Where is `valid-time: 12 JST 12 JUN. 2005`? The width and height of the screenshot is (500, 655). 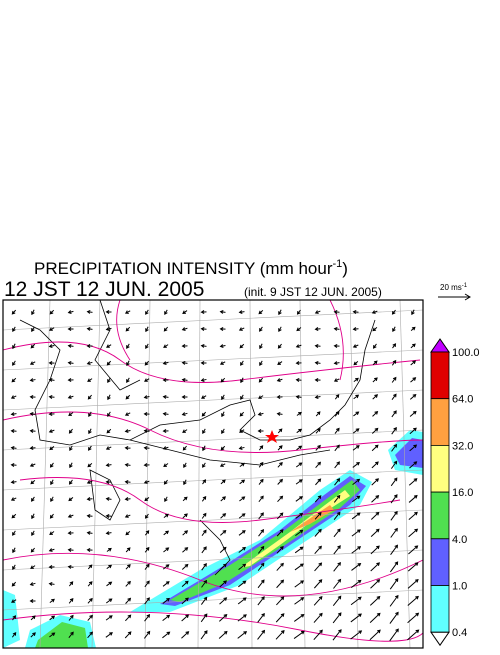
valid-time: 12 JST 12 JUN. 2005 is located at coordinates (104, 289).